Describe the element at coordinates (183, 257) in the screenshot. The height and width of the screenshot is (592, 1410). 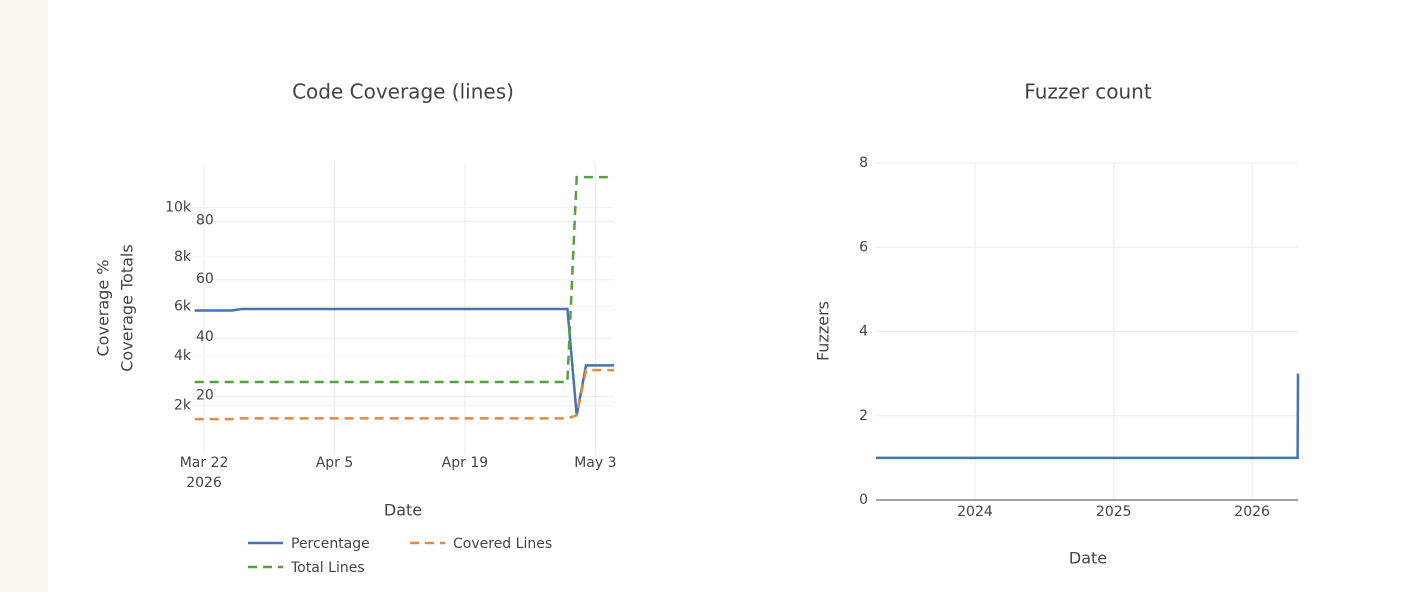
I see `y2-tick-label: 8k` at that location.